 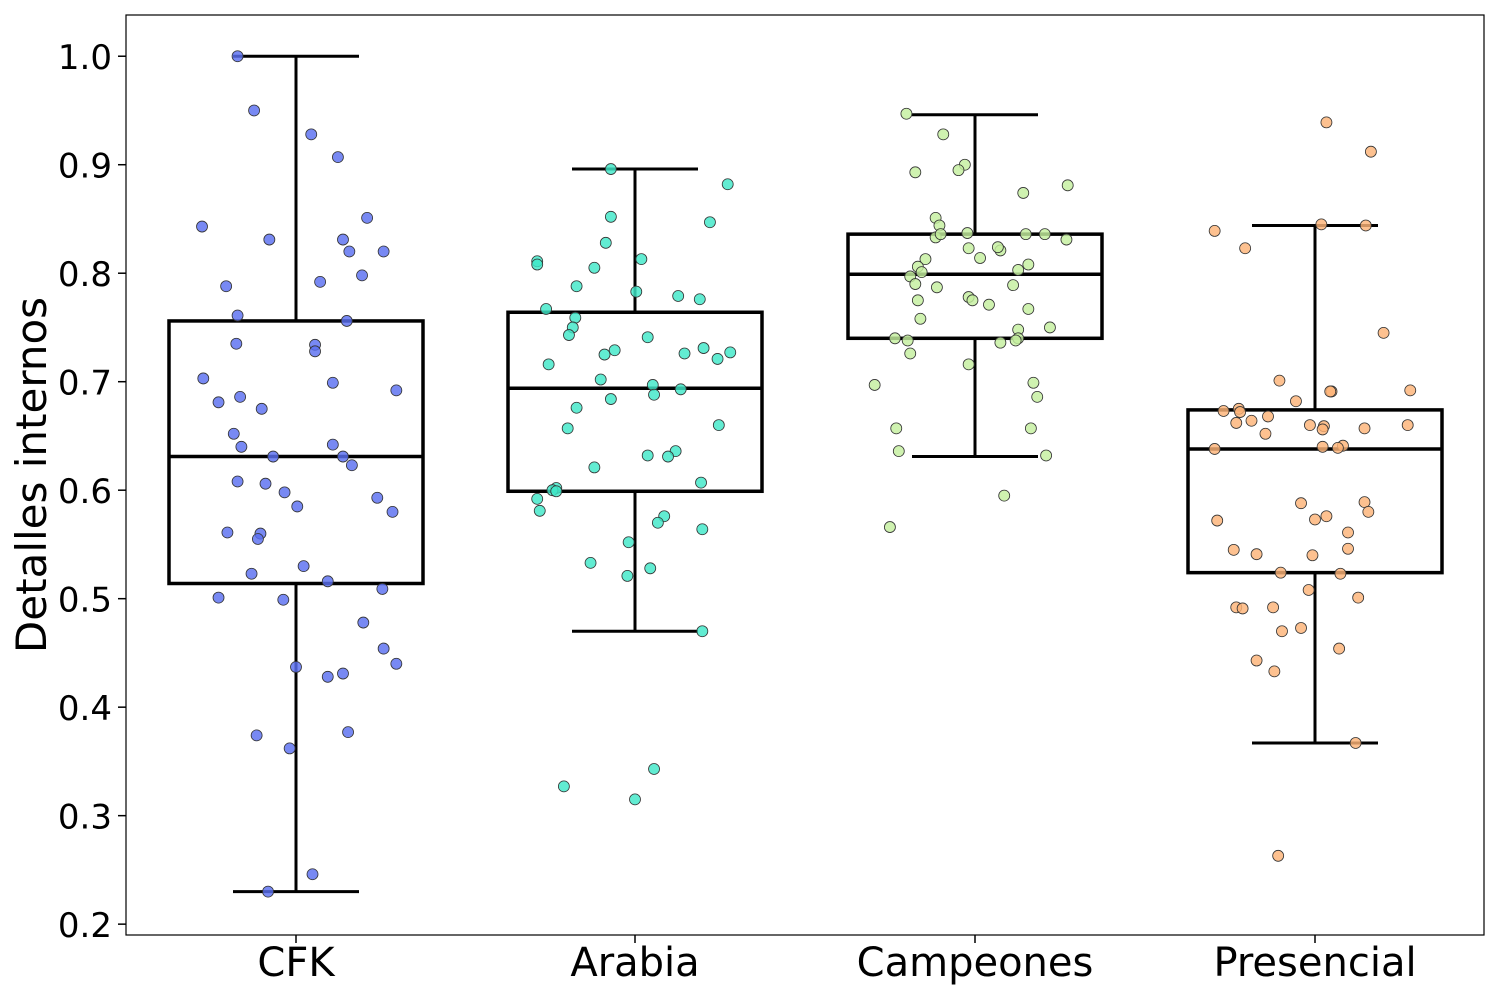 I want to click on iqr-box, so click(x=635, y=402).